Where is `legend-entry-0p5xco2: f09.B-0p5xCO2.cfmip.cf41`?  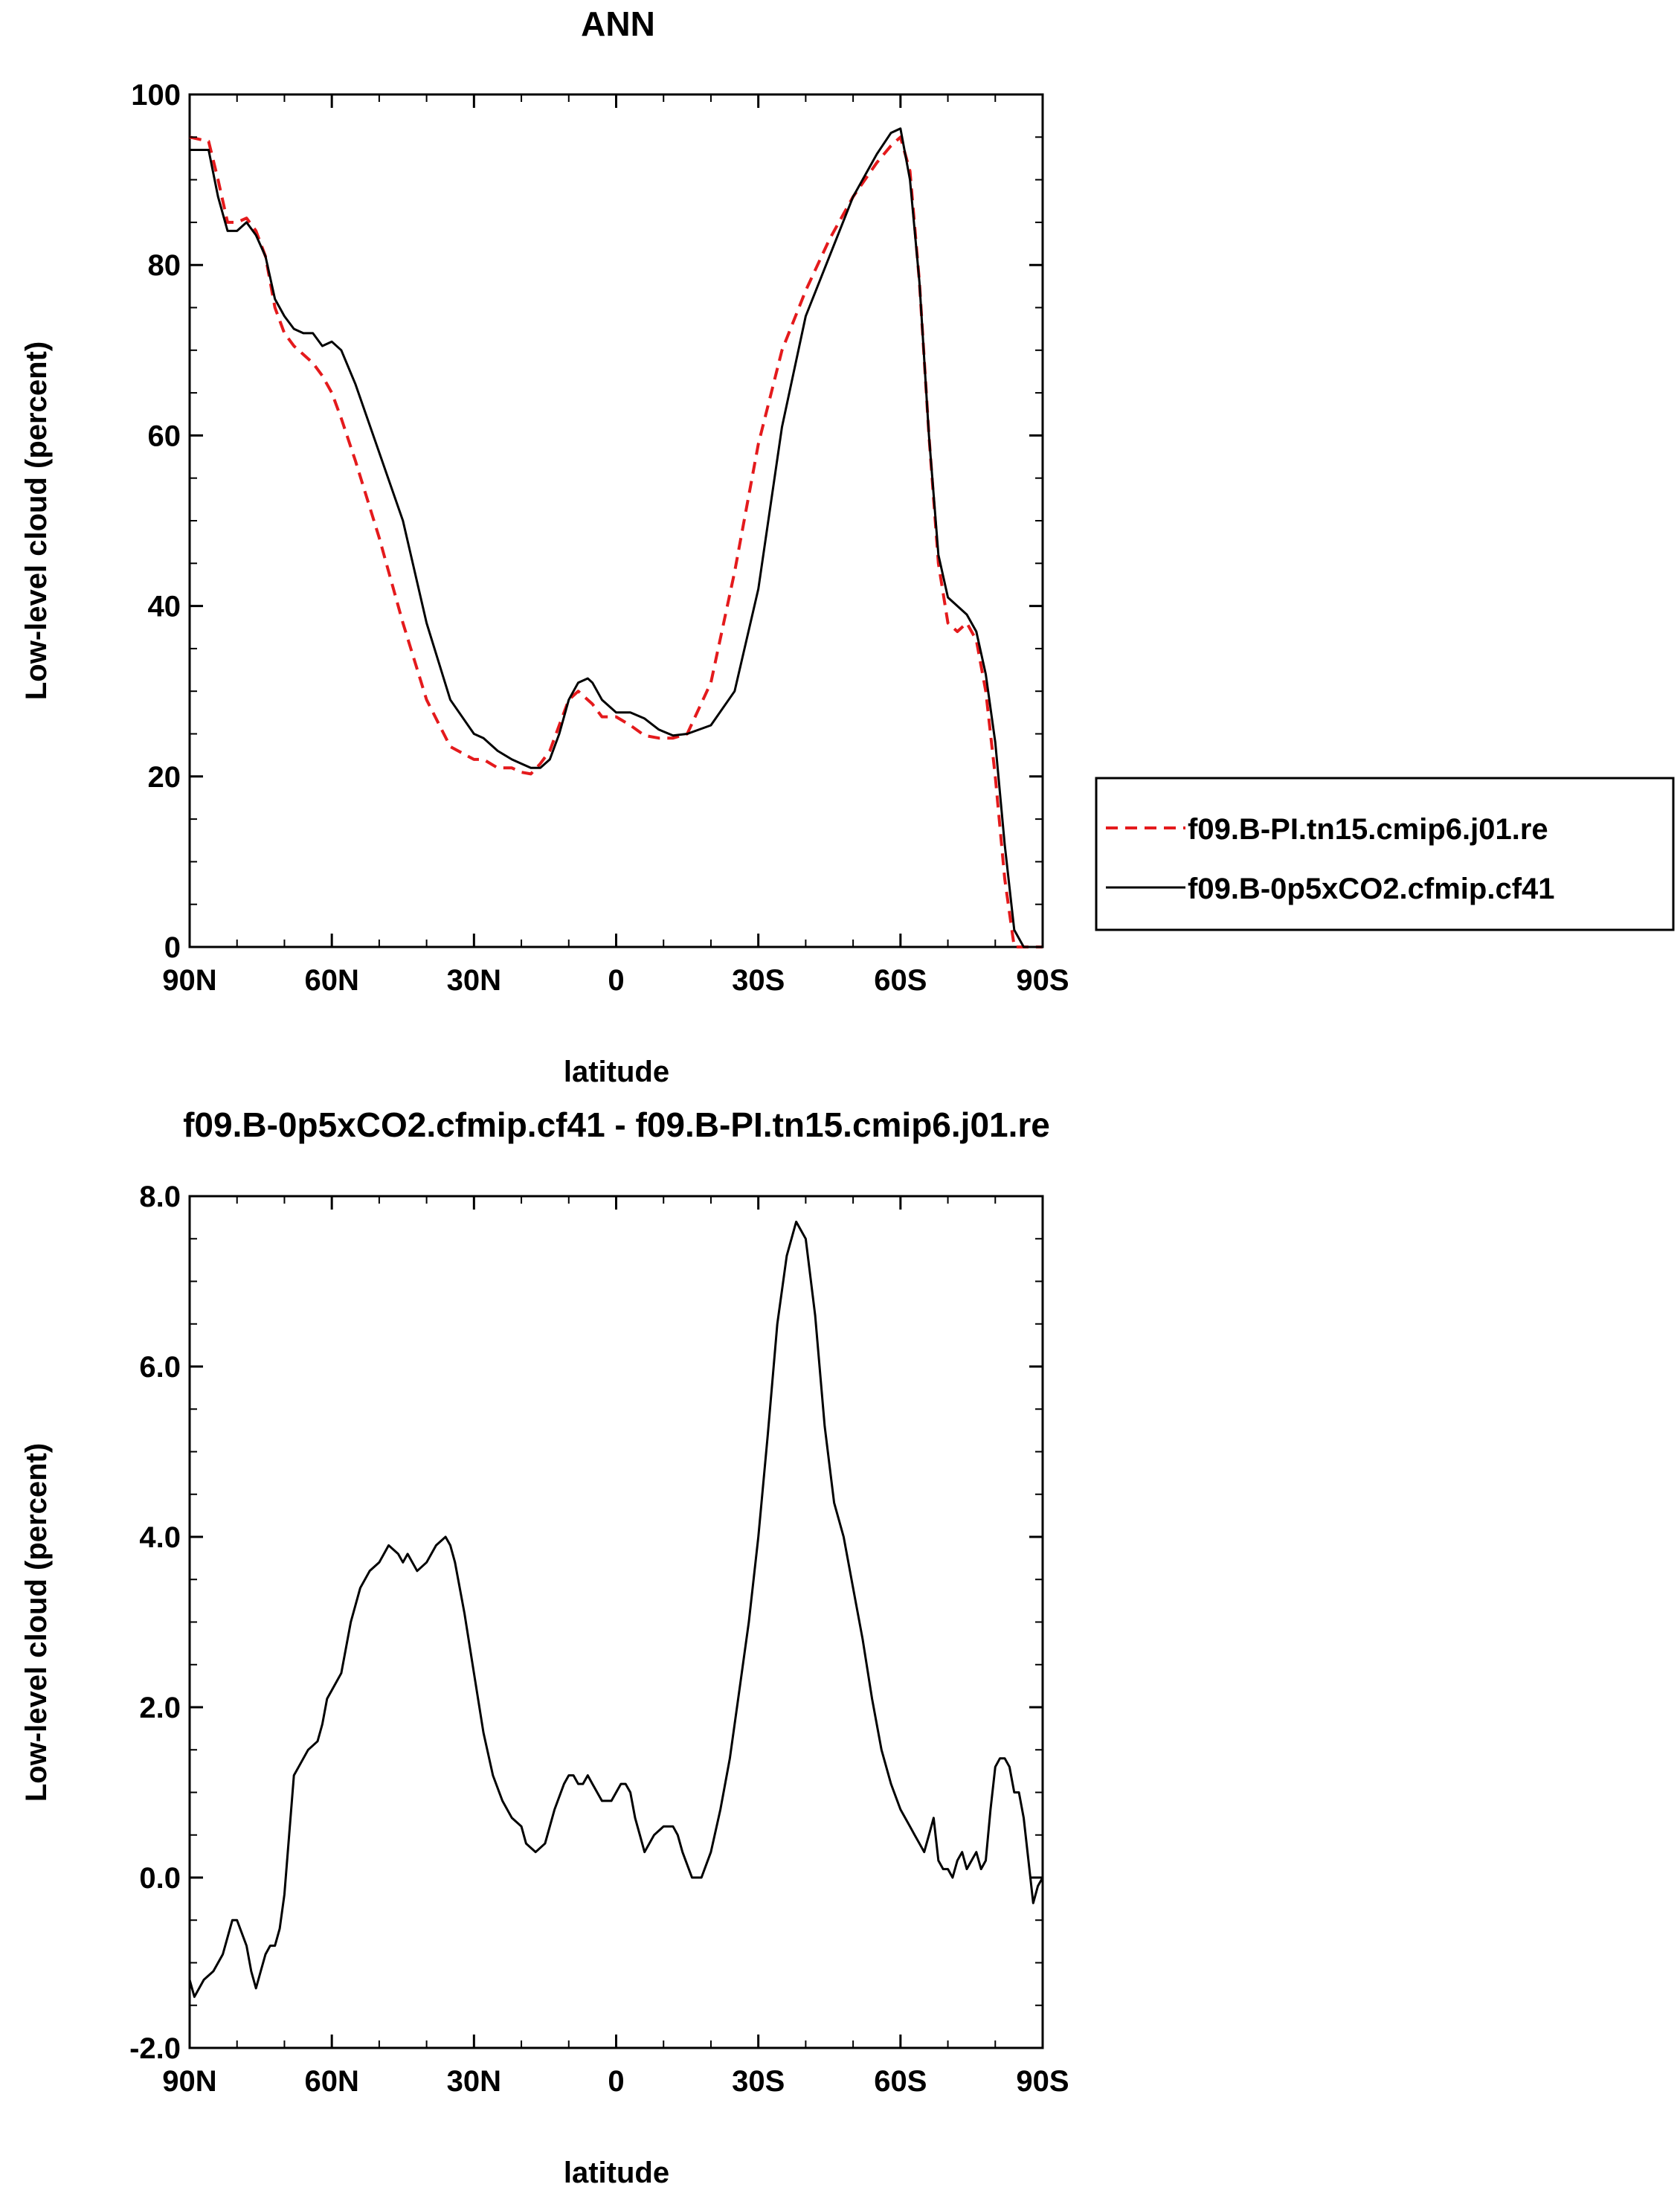 legend-entry-0p5xco2: f09.B-0p5xCO2.cfmip.cf41 is located at coordinates (1372, 889).